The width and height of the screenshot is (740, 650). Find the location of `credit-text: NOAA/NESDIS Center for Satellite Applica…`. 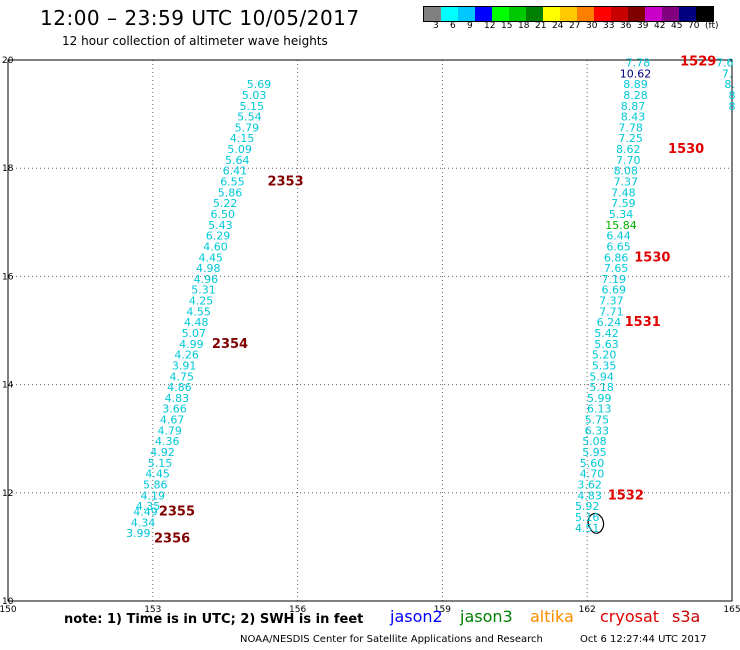

credit-text: NOAA/NESDIS Center for Satellite Applica… is located at coordinates (391, 639).